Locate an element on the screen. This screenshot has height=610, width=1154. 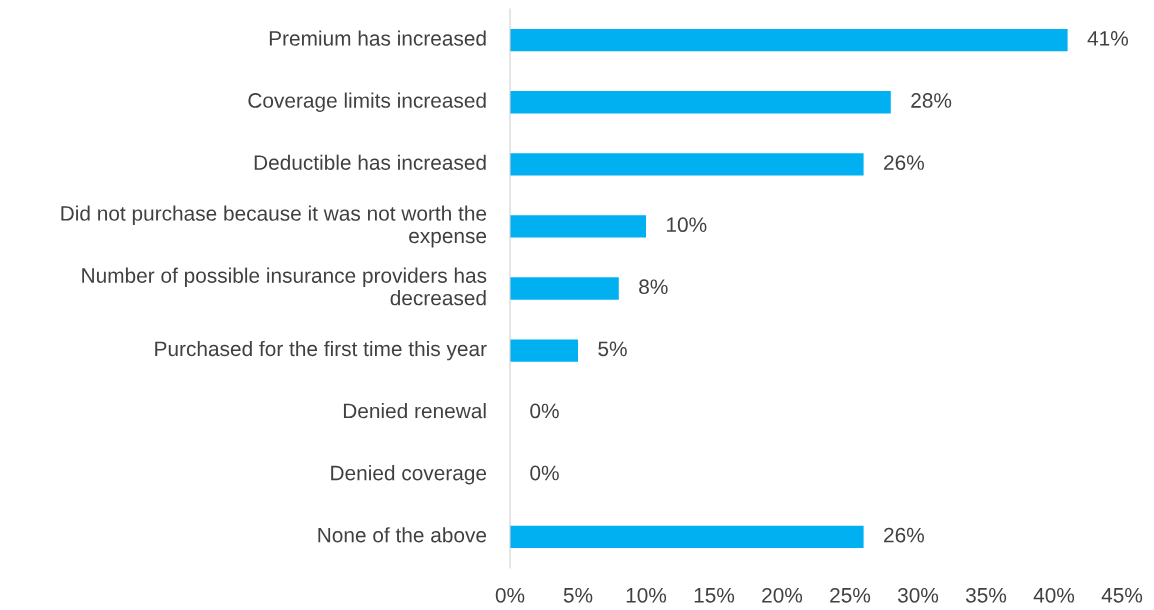
y-tick-label: Coverage limits increased is located at coordinates (367, 102).